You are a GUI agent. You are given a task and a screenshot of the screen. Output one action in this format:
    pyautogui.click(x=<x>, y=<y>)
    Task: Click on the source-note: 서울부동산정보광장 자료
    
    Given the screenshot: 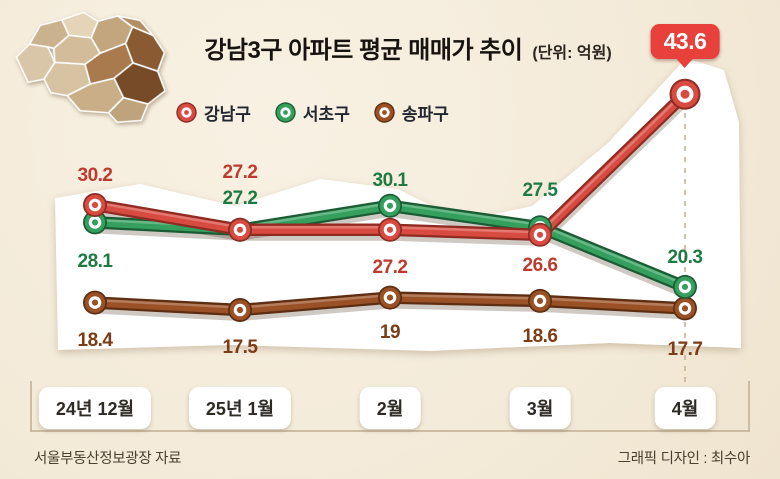 What is the action you would take?
    pyautogui.click(x=108, y=459)
    